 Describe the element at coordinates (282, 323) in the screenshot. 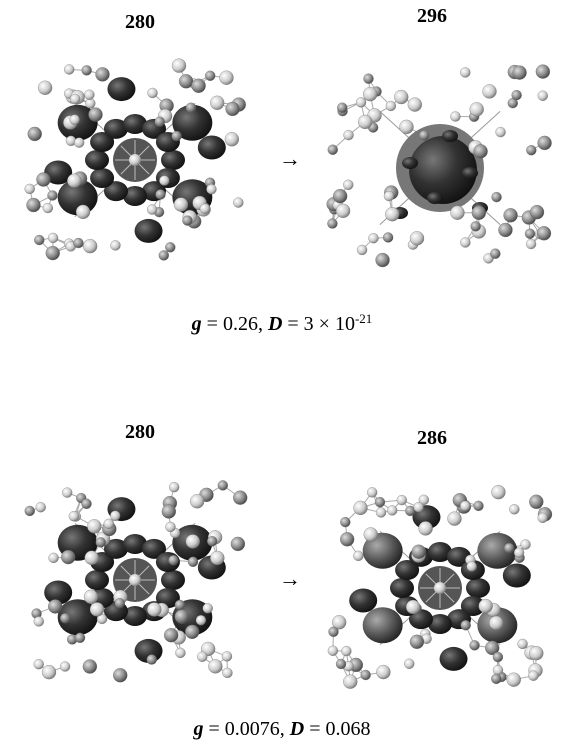

I see `caption: g = 0.26, D = 3 × 10-21` at that location.